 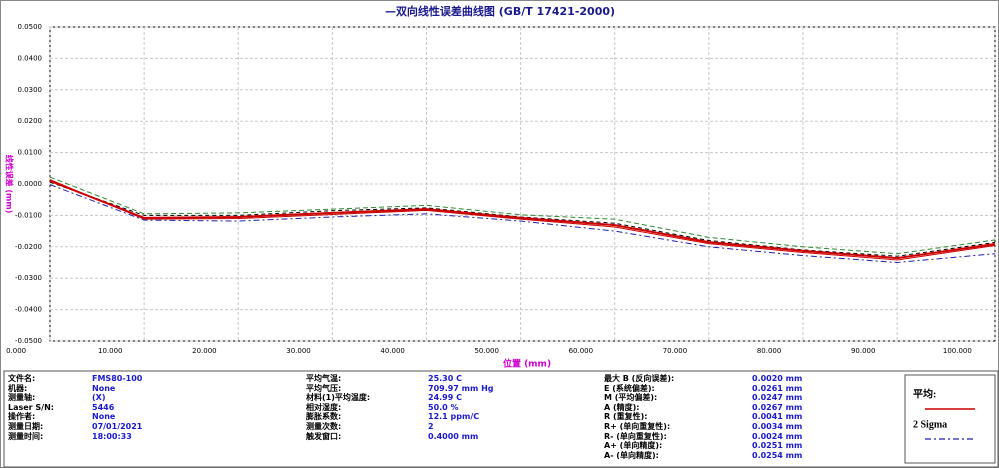 I want to click on info-label: Laser S/N:, so click(x=31, y=407).